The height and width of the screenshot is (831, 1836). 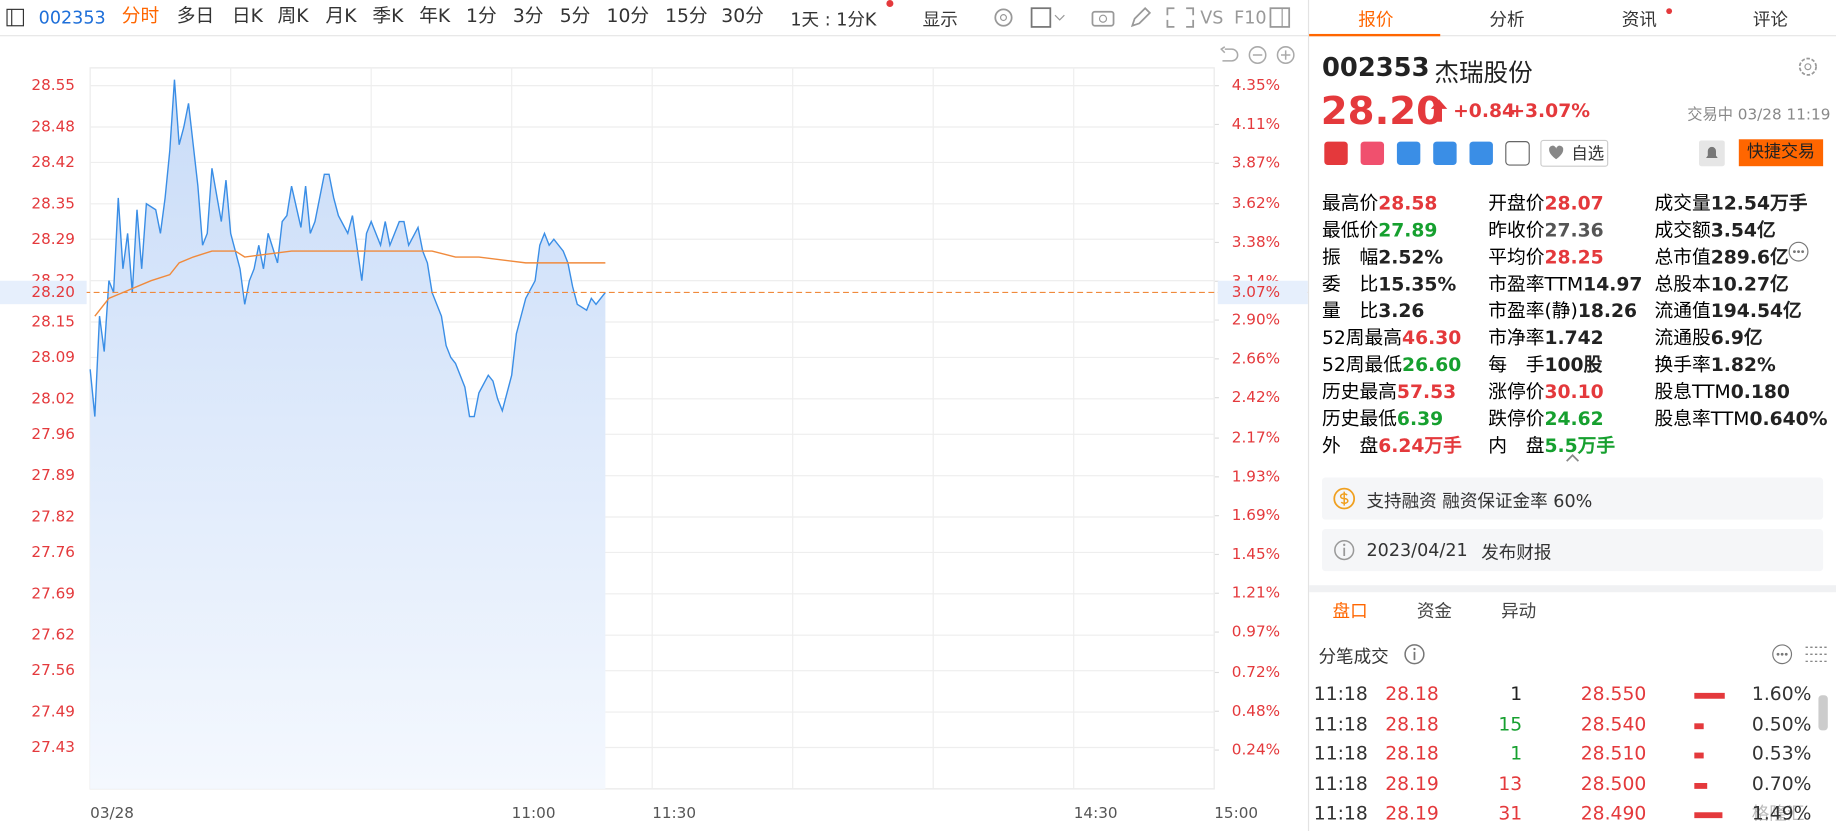 I want to click on stat-value: 57.53, so click(x=1426, y=391).